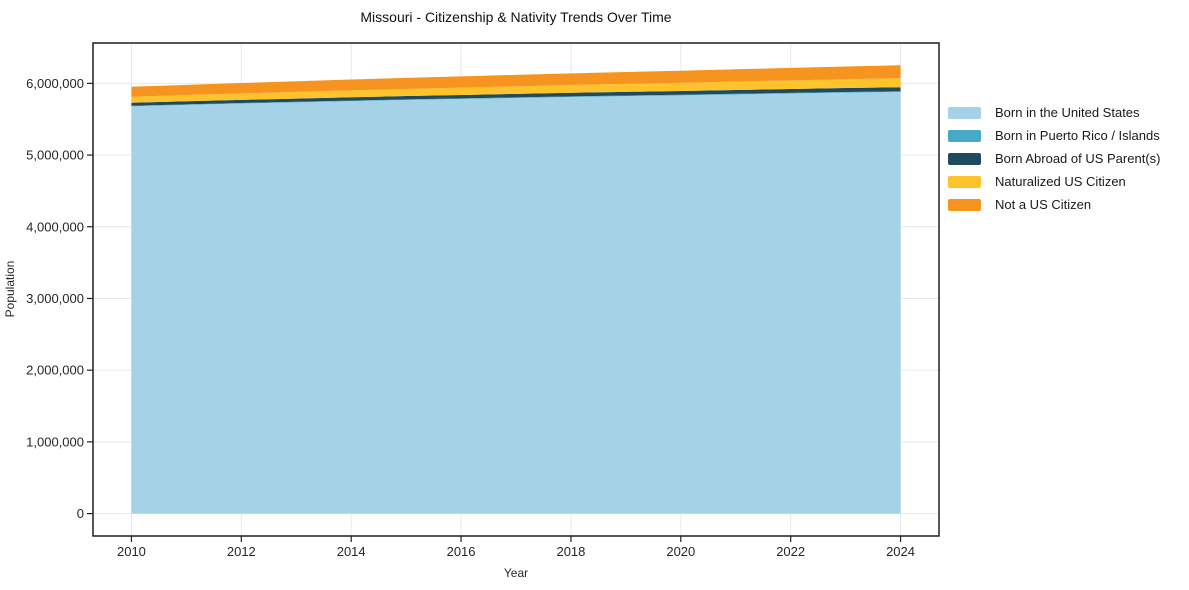 This screenshot has height=590, width=1189. Describe the element at coordinates (55, 298) in the screenshot. I see `y-tick-label: 3,000,000` at that location.